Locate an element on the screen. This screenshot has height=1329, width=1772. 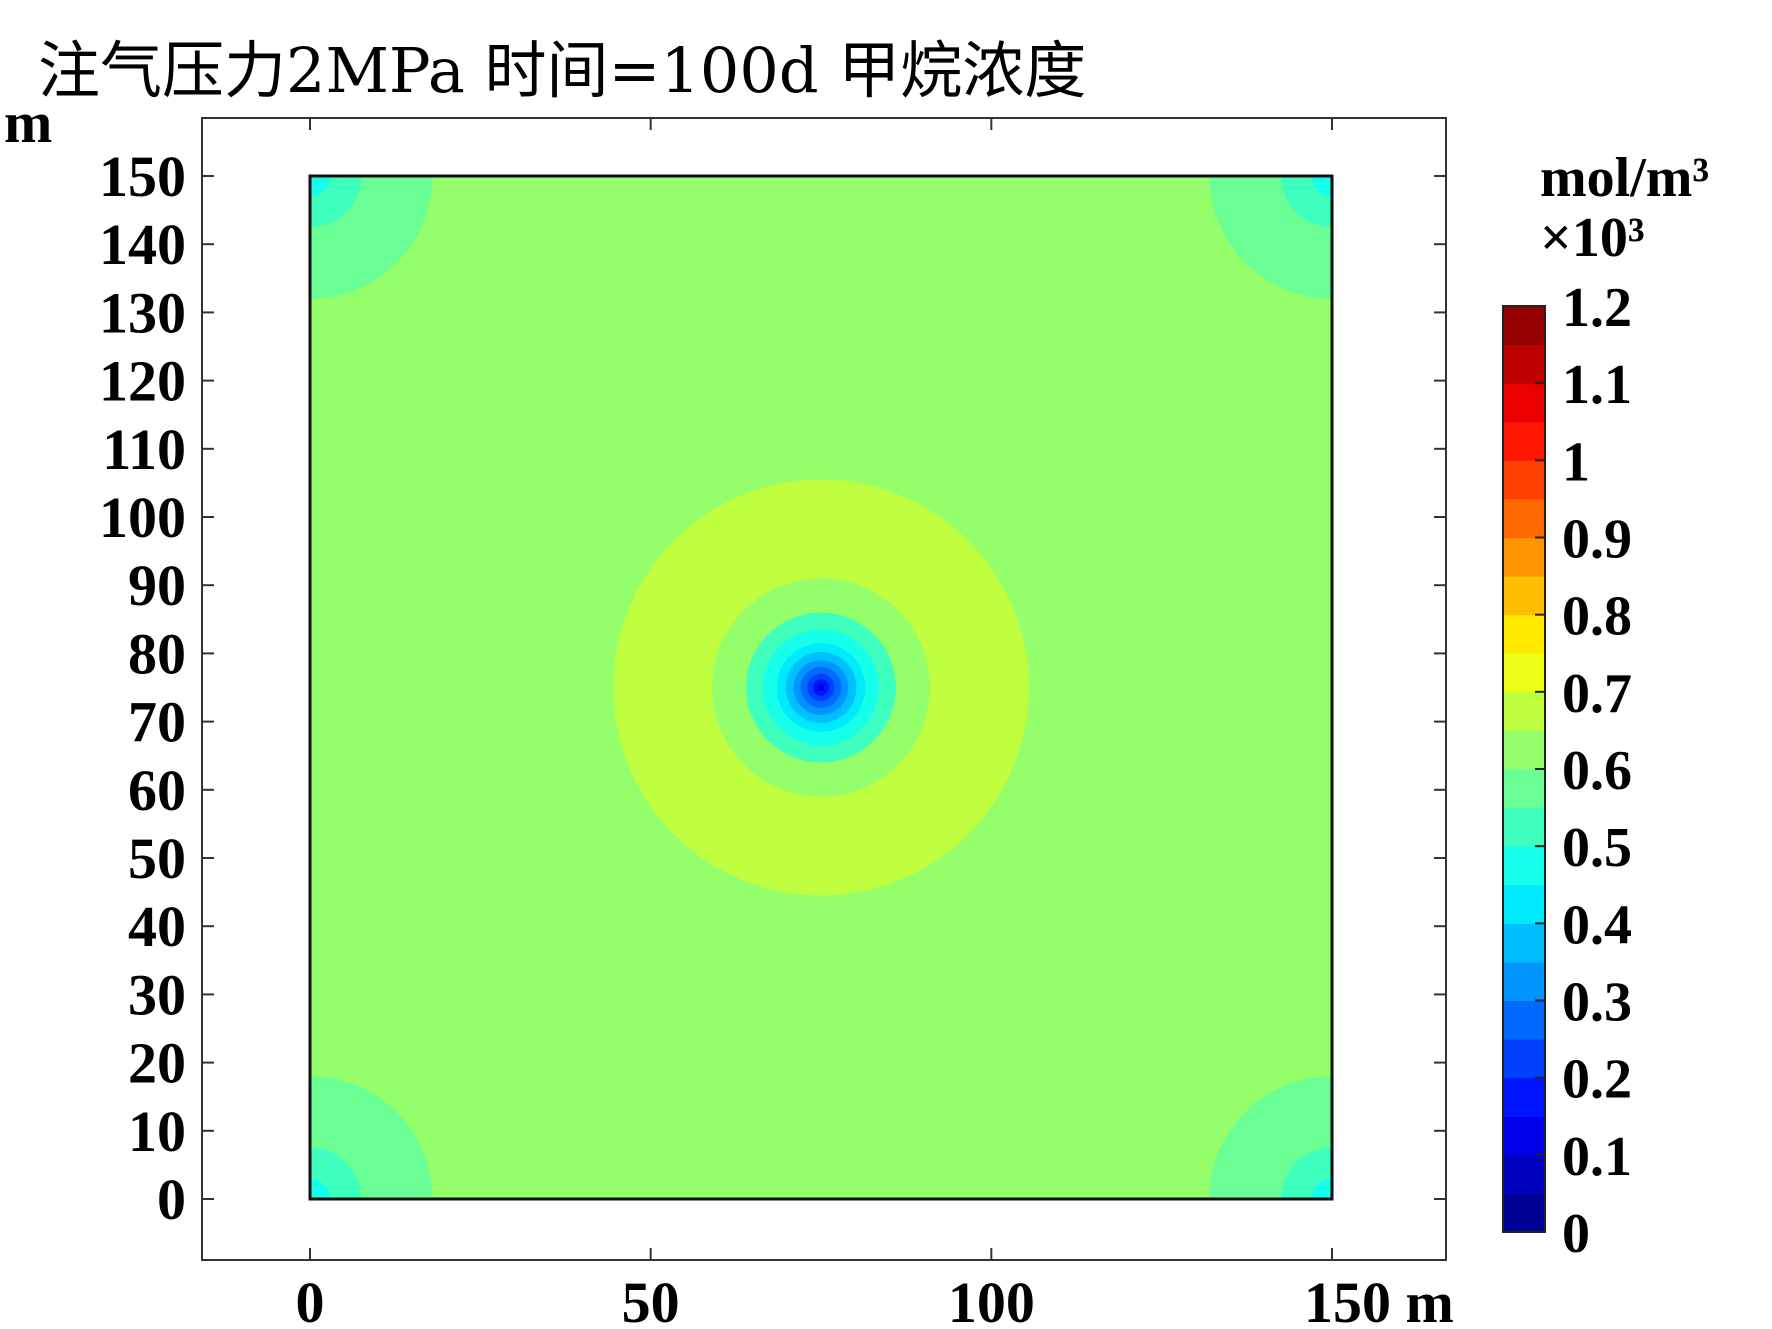
colorbar-tick-label: 0.2 is located at coordinates (1597, 1080).